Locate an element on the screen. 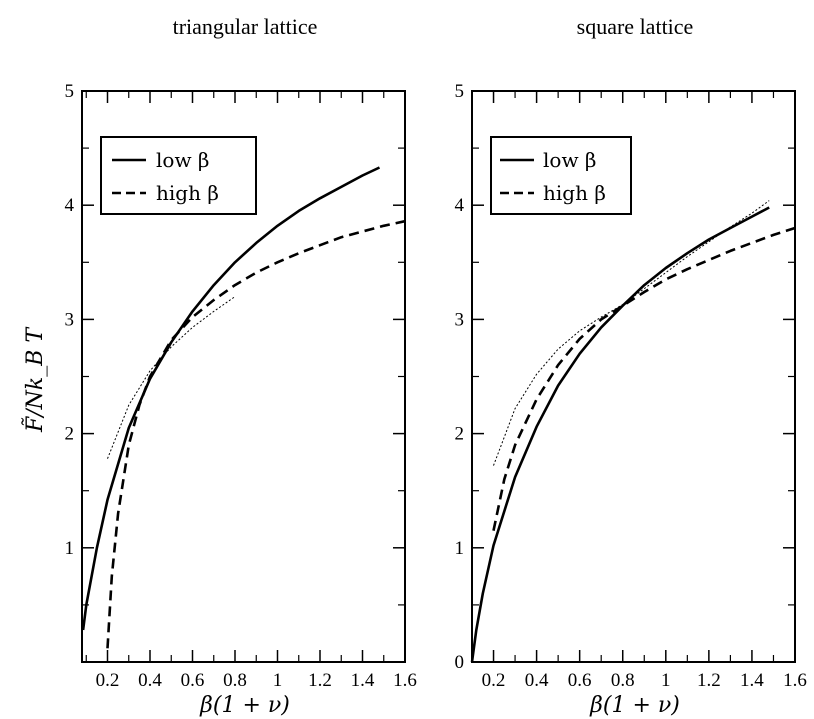  y-tick-label: 0 is located at coordinates (460, 662).